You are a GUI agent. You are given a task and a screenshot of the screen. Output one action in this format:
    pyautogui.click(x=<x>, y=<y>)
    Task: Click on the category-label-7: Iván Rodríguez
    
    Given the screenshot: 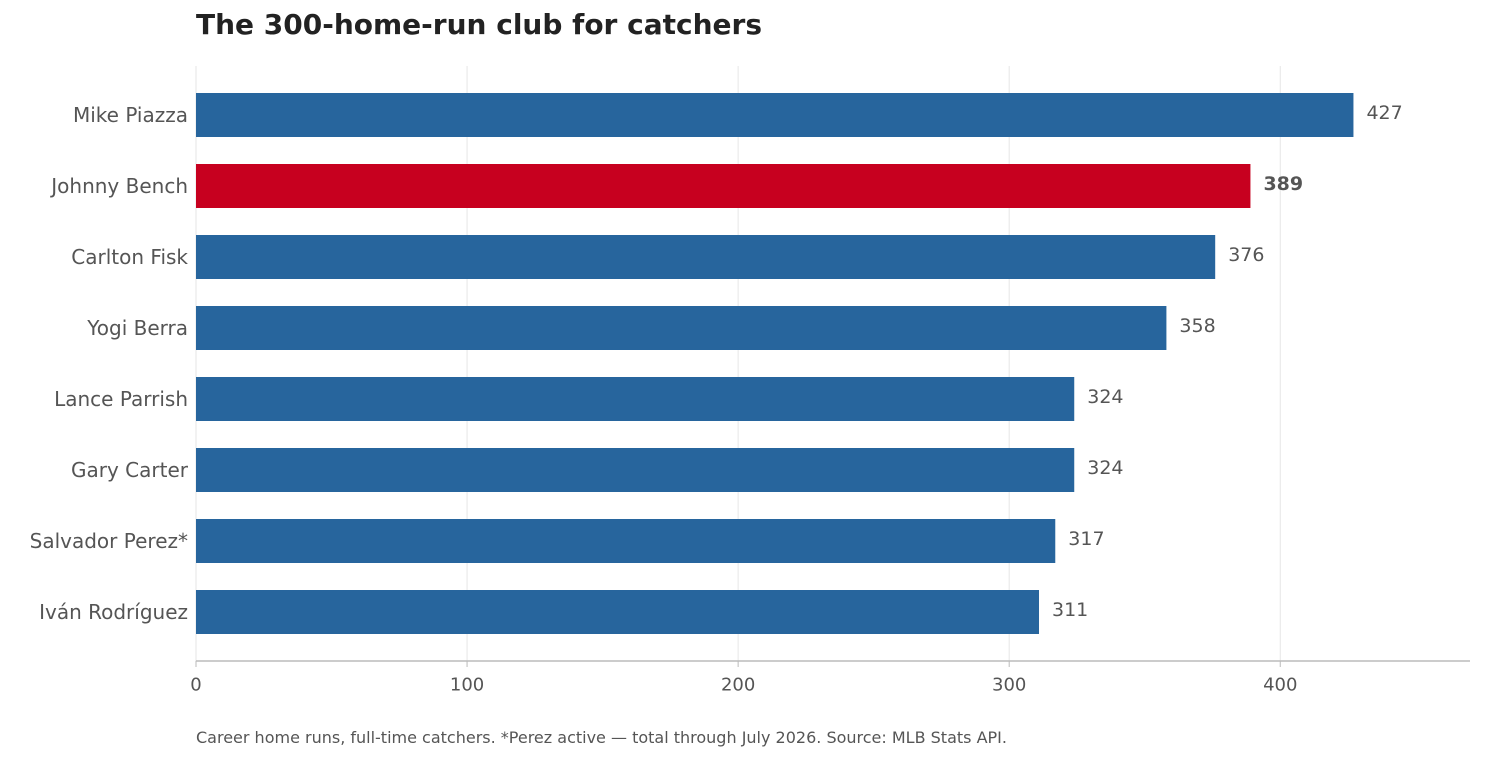 What is the action you would take?
    pyautogui.click(x=113, y=612)
    